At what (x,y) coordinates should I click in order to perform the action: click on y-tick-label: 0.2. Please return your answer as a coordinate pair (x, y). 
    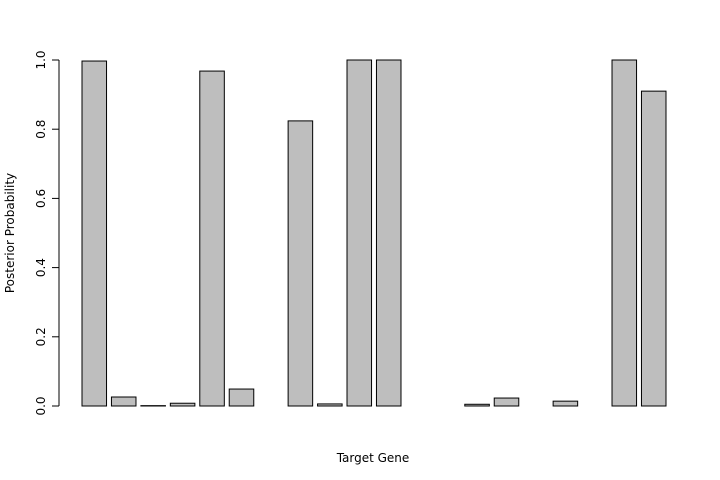
    Looking at the image, I should click on (41, 336).